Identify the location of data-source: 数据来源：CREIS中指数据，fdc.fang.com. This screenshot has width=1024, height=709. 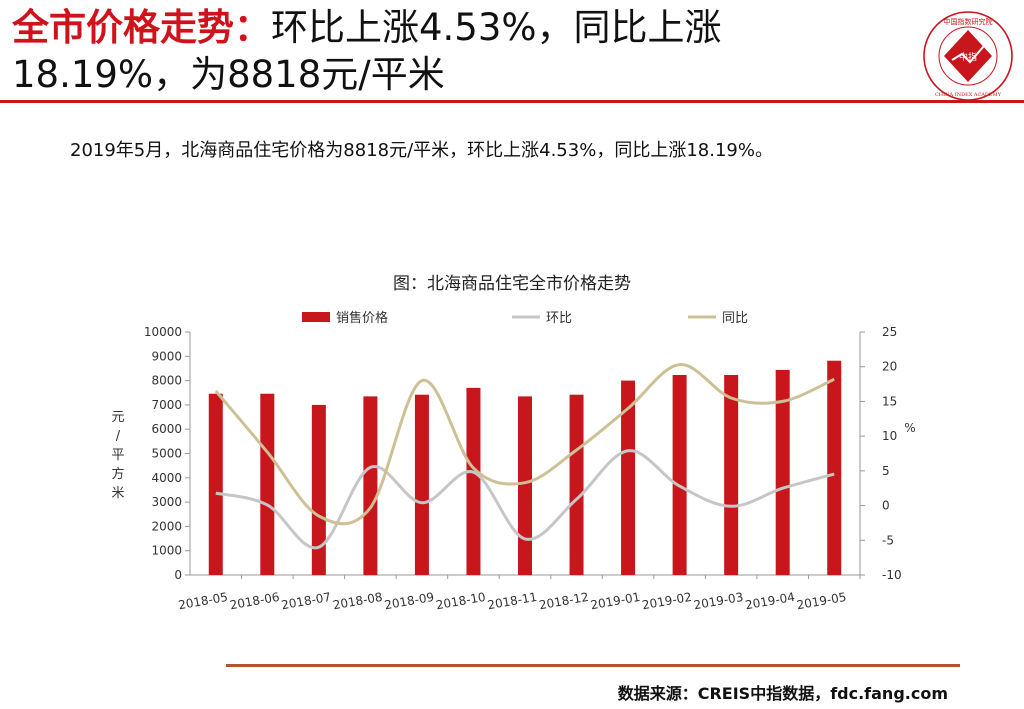
(782, 693).